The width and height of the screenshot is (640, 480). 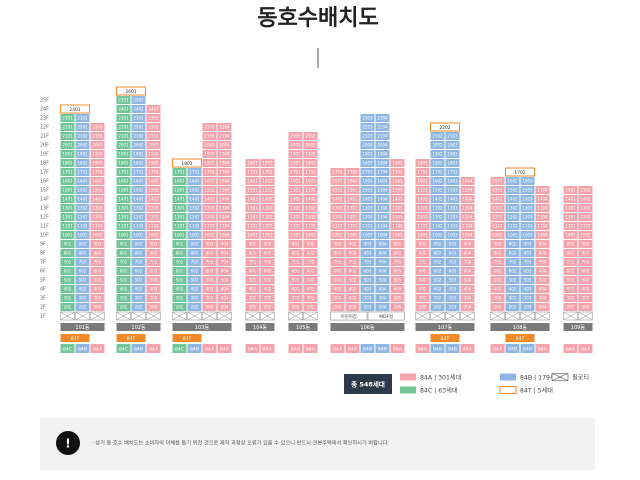 What do you see at coordinates (139, 261) in the screenshot?
I see `unit-number: 702` at bounding box center [139, 261].